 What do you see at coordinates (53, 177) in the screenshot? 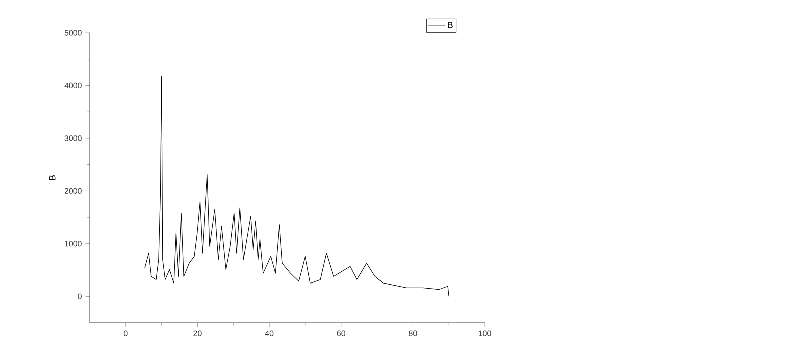
I see `y-axis-title: B` at bounding box center [53, 177].